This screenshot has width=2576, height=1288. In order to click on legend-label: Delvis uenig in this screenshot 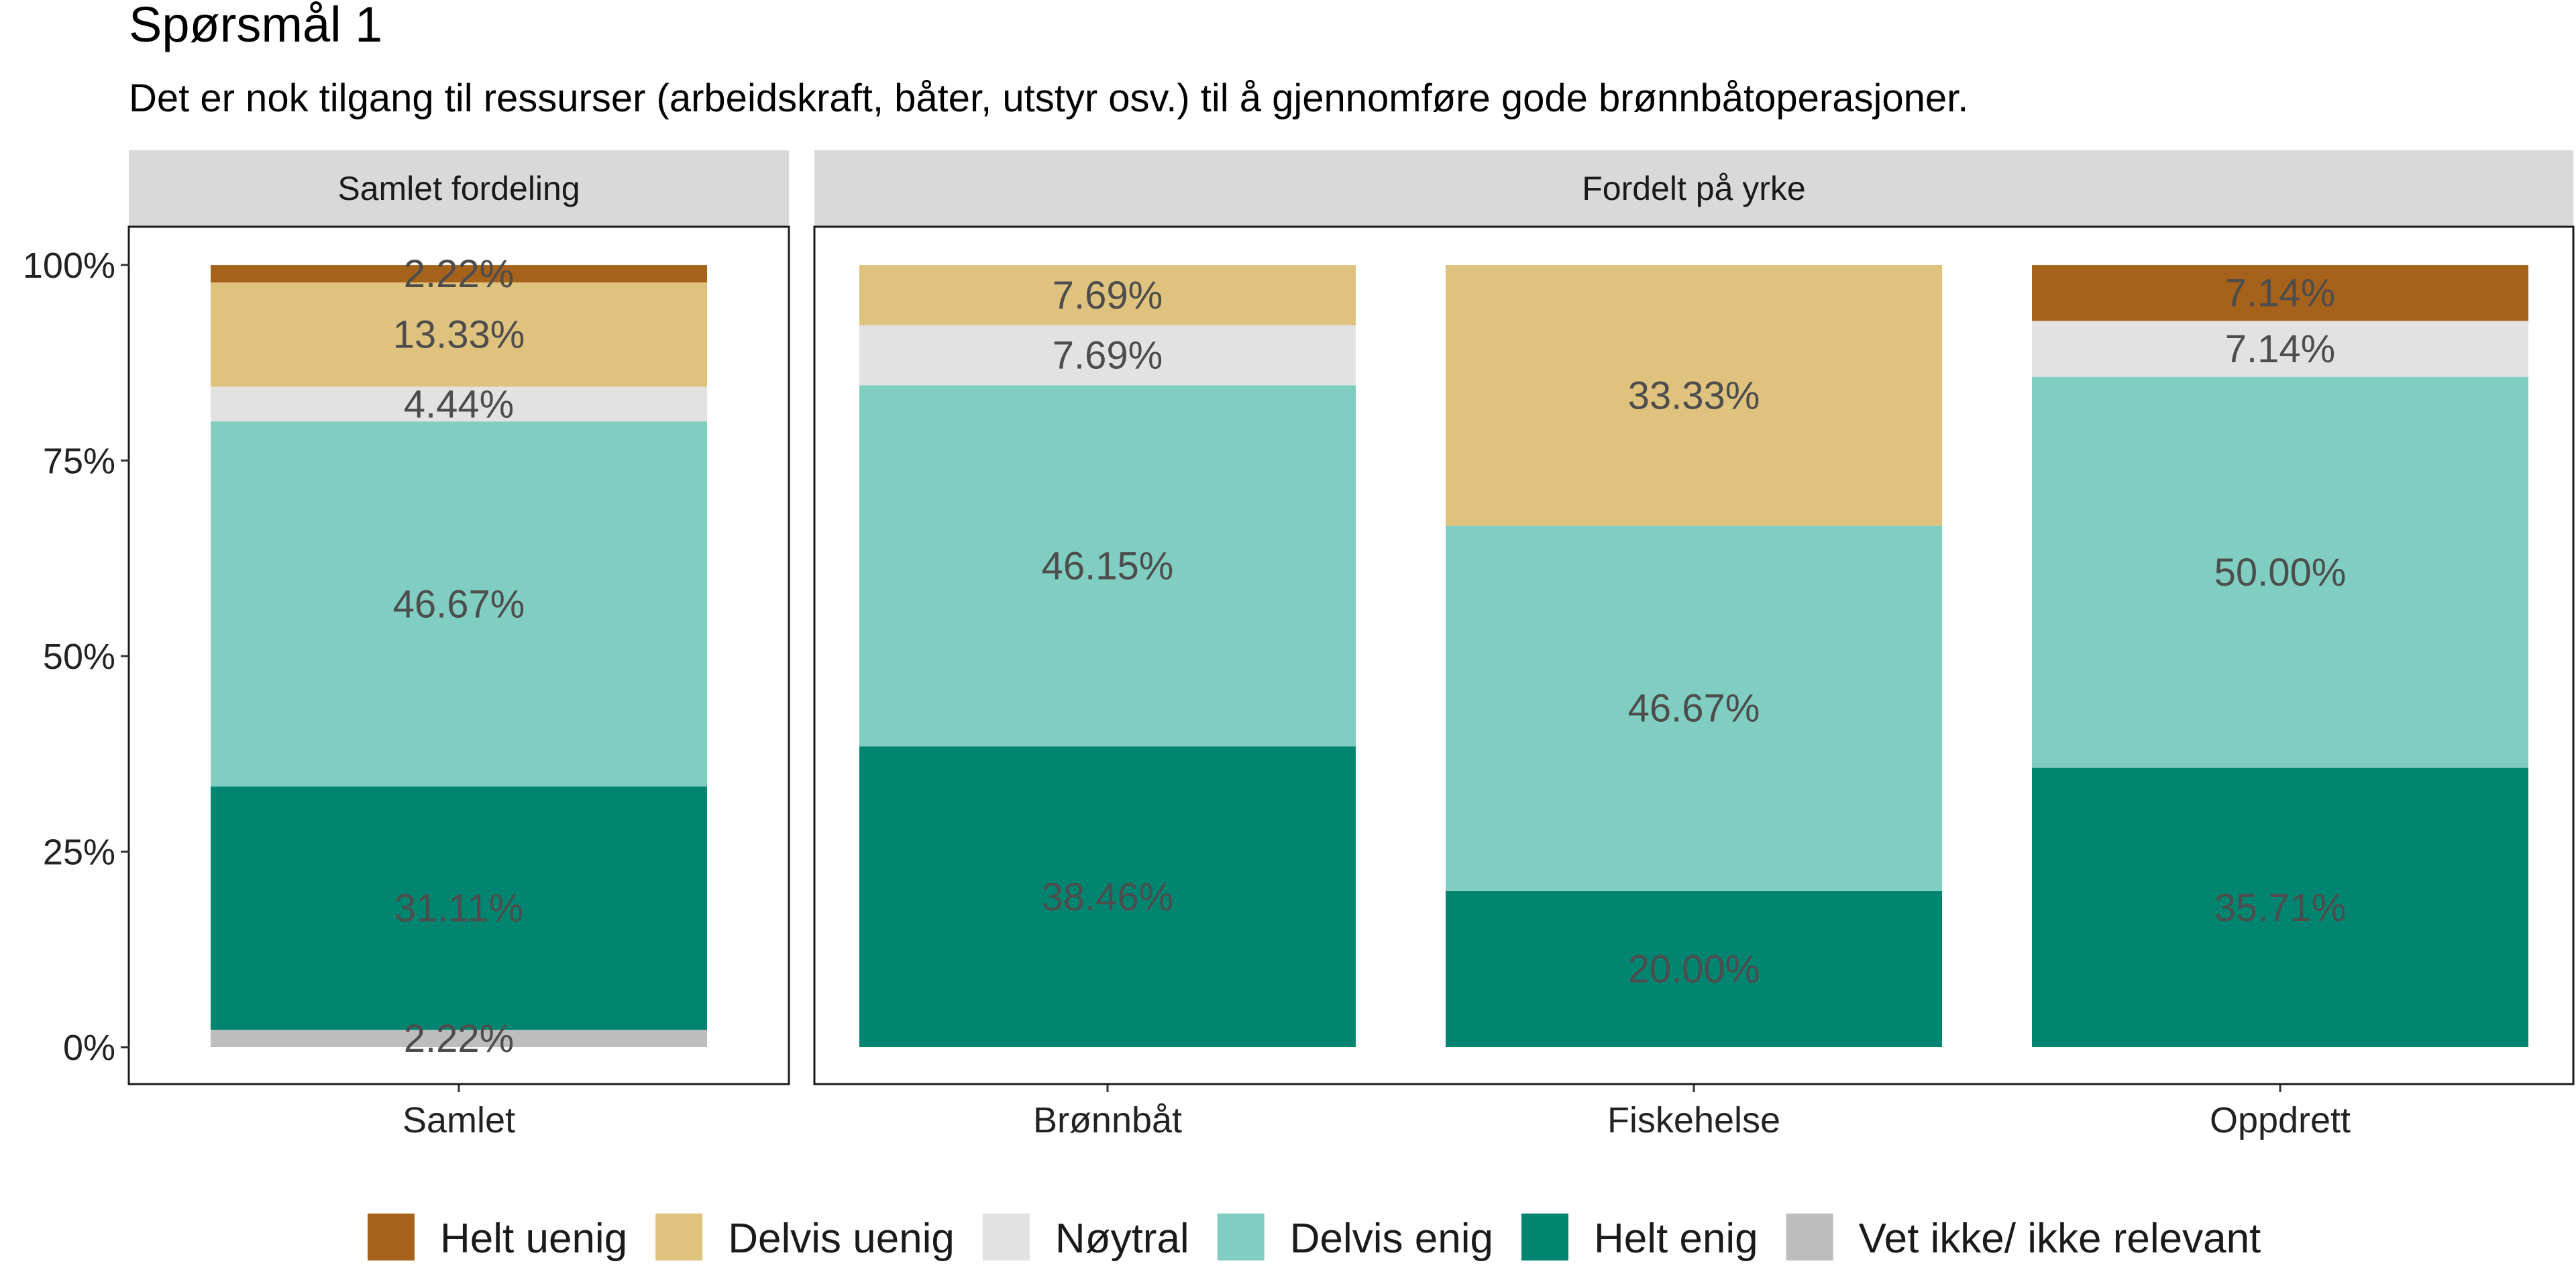, I will do `click(841, 1239)`.